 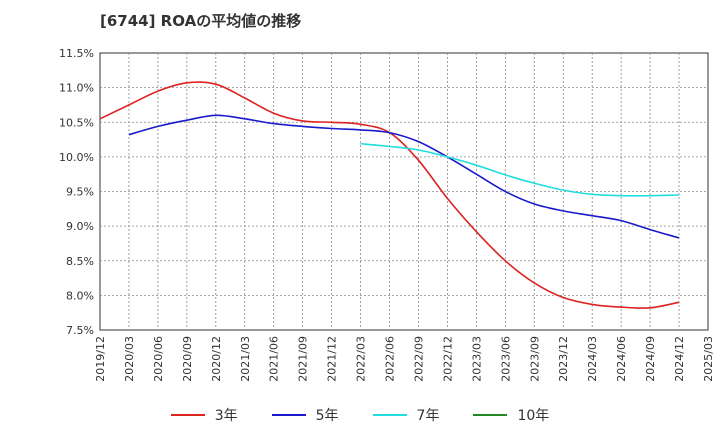 I want to click on x-tick-label: 2023/12, so click(x=563, y=359).